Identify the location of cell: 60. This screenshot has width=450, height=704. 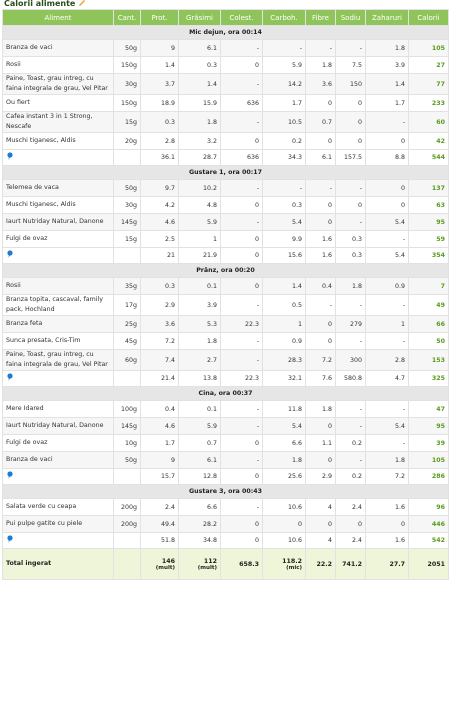
(428, 122).